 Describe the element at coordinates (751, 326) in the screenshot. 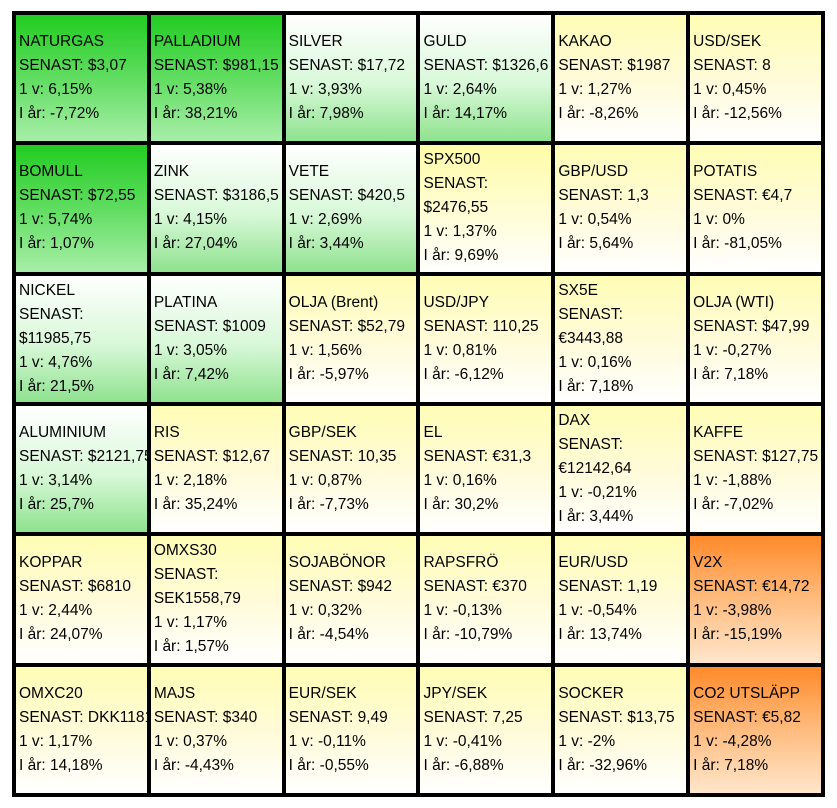

I see `tile-last: SENAST: $47,99` at that location.